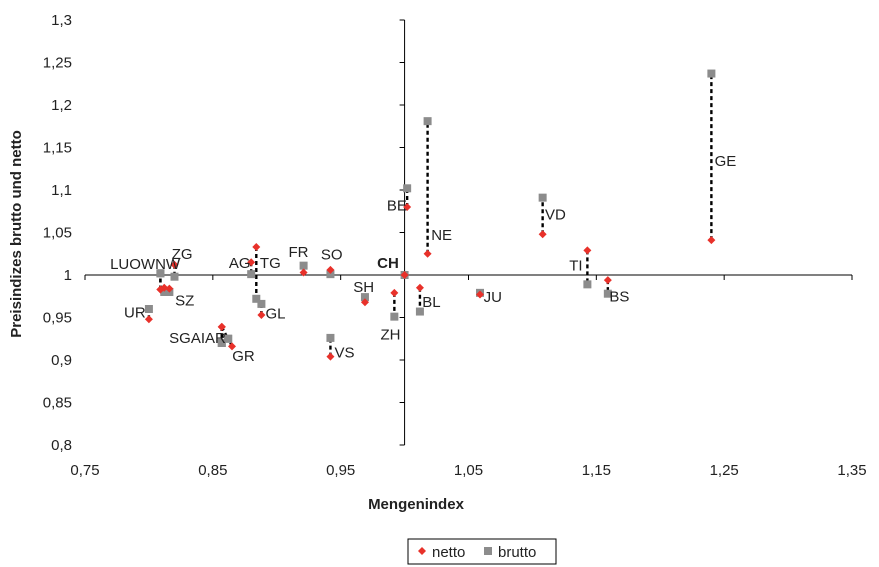  What do you see at coordinates (160, 273) in the screenshot?
I see `brutto-point-nw` at bounding box center [160, 273].